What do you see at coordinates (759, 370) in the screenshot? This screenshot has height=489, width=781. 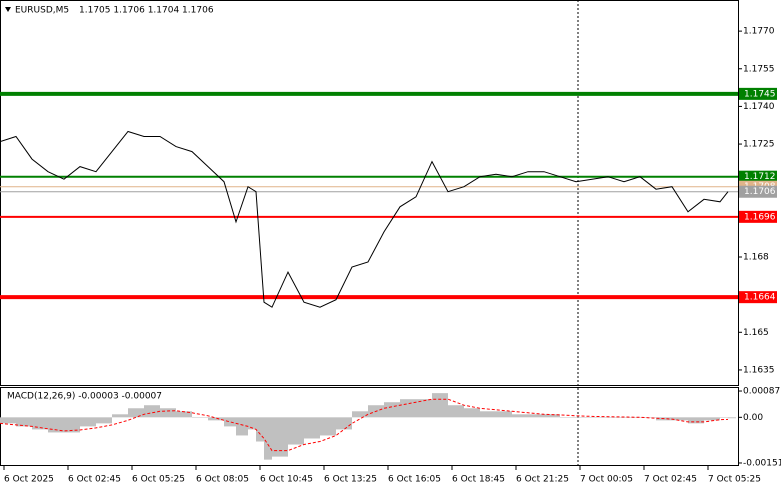 I see `y-tick-label: 1.1635` at bounding box center [759, 370].